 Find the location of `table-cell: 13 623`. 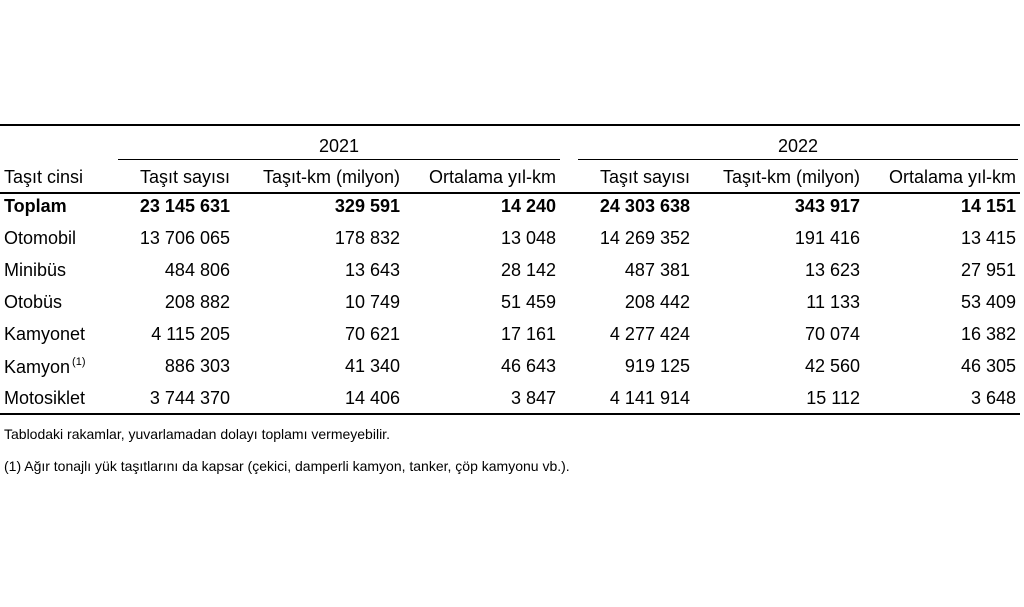

table-cell: 13 623 is located at coordinates (832, 270).